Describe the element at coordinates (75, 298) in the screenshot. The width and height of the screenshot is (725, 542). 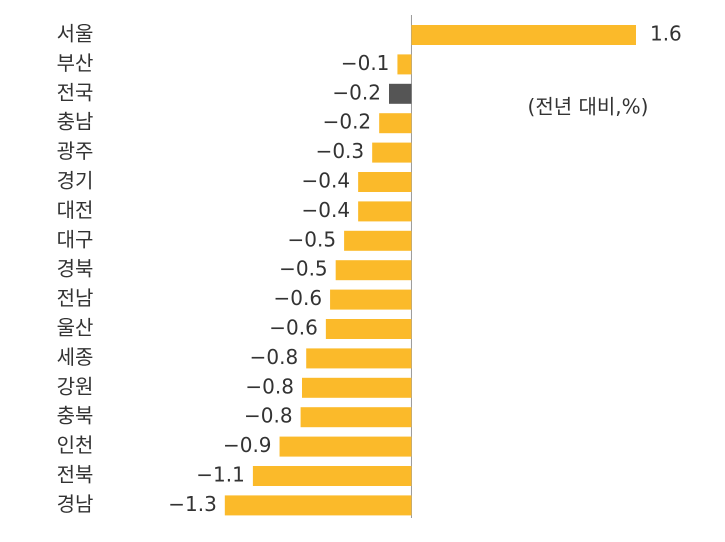
I see `category-label: 전남` at that location.